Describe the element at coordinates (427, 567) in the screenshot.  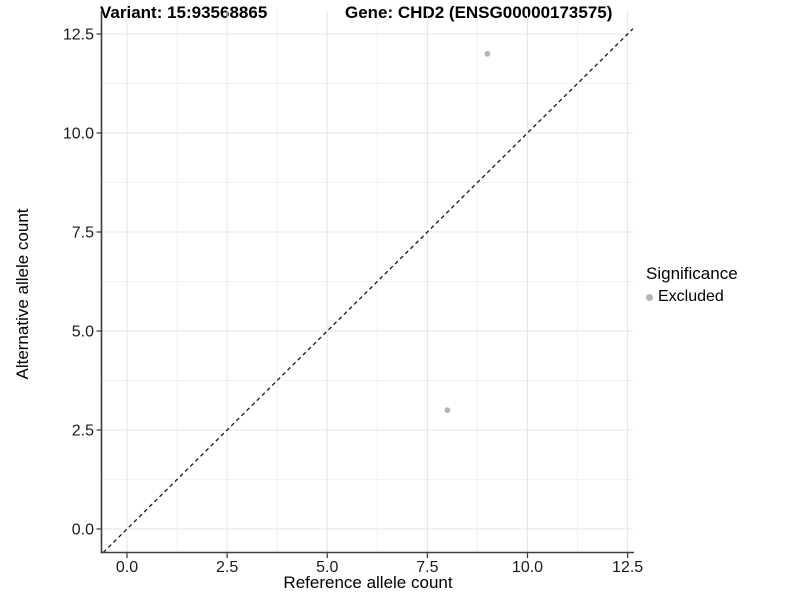
I see `x-tick-label: 7.5` at that location.